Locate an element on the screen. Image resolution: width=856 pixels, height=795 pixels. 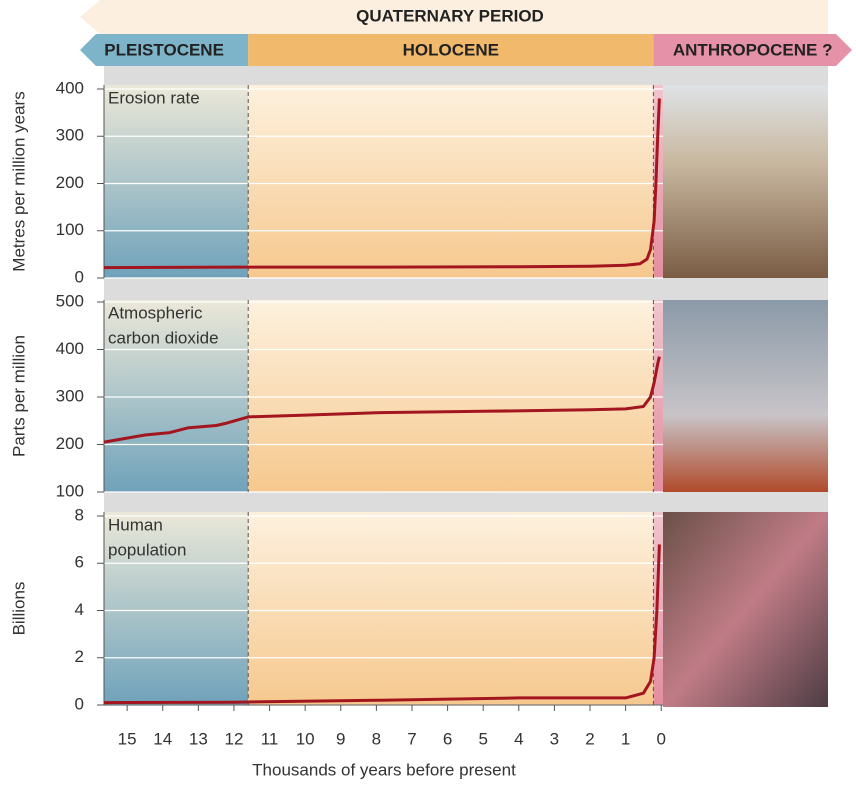
x-axis-label: Thousands of years before present is located at coordinates (384, 769).